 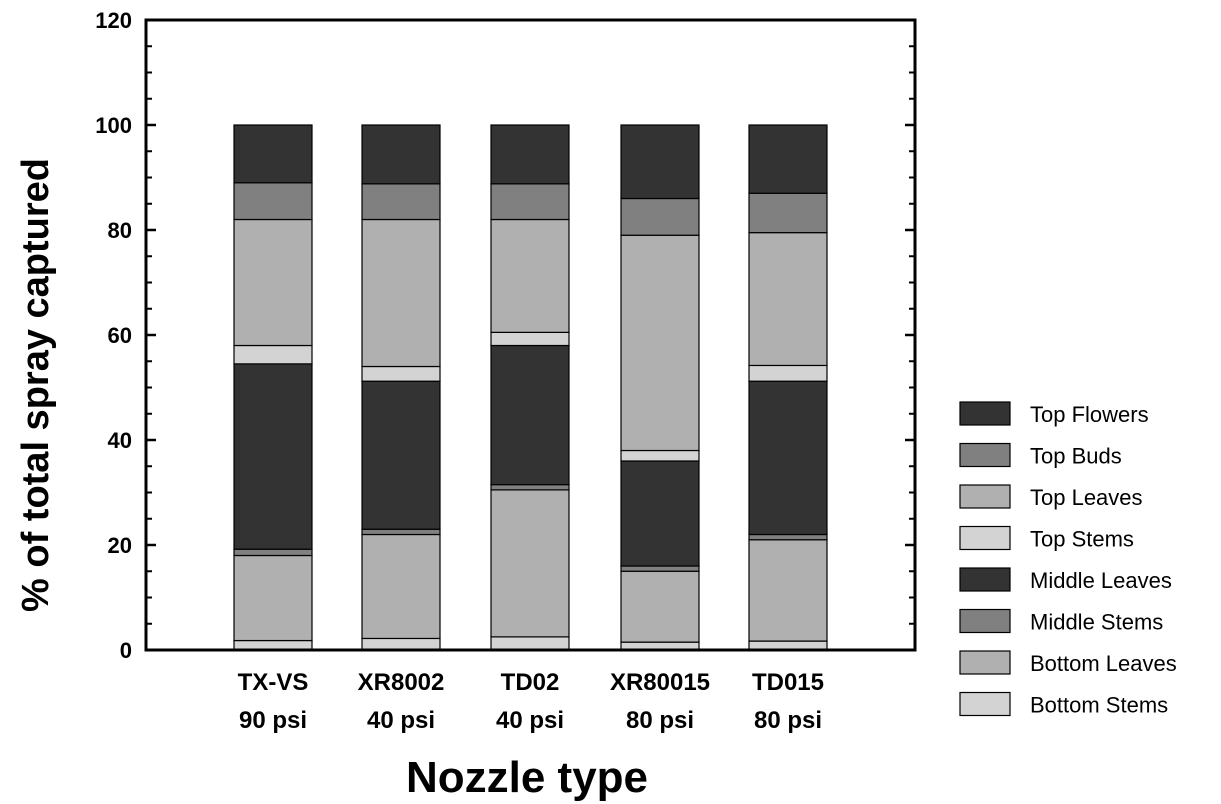 I want to click on bar-segment-xr8002-top-flowers, so click(x=401, y=154).